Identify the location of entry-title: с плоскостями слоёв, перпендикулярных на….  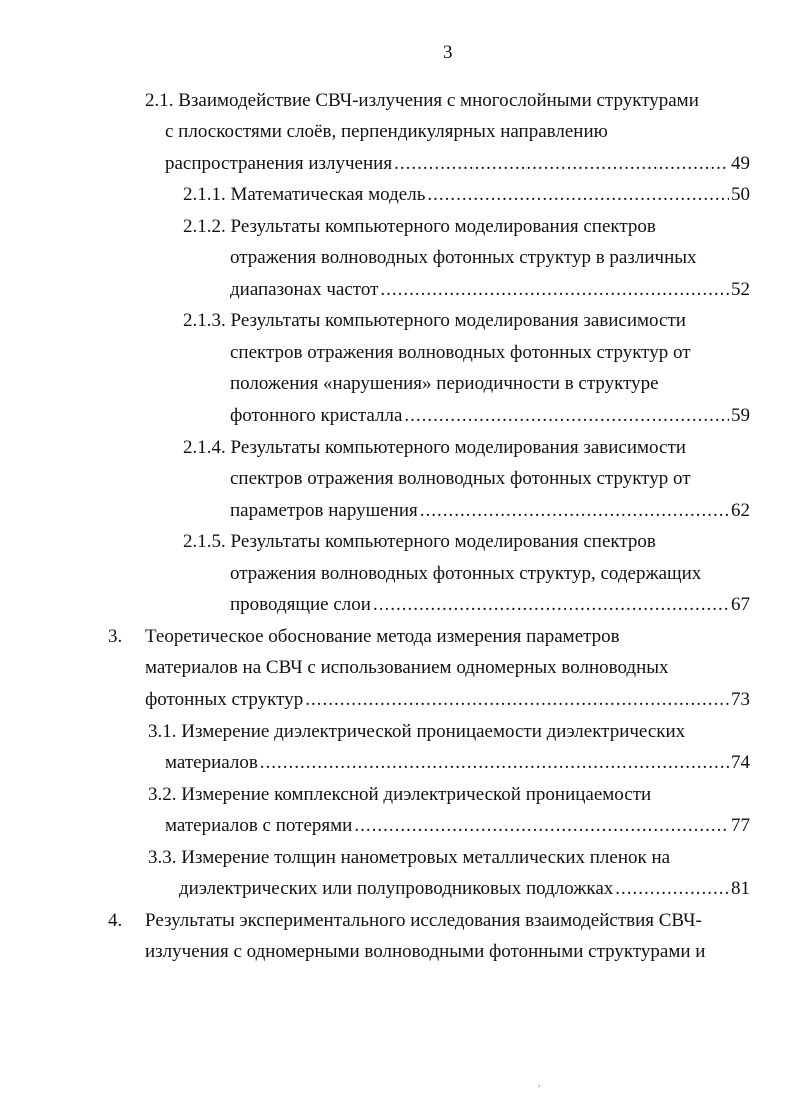
(386, 132).